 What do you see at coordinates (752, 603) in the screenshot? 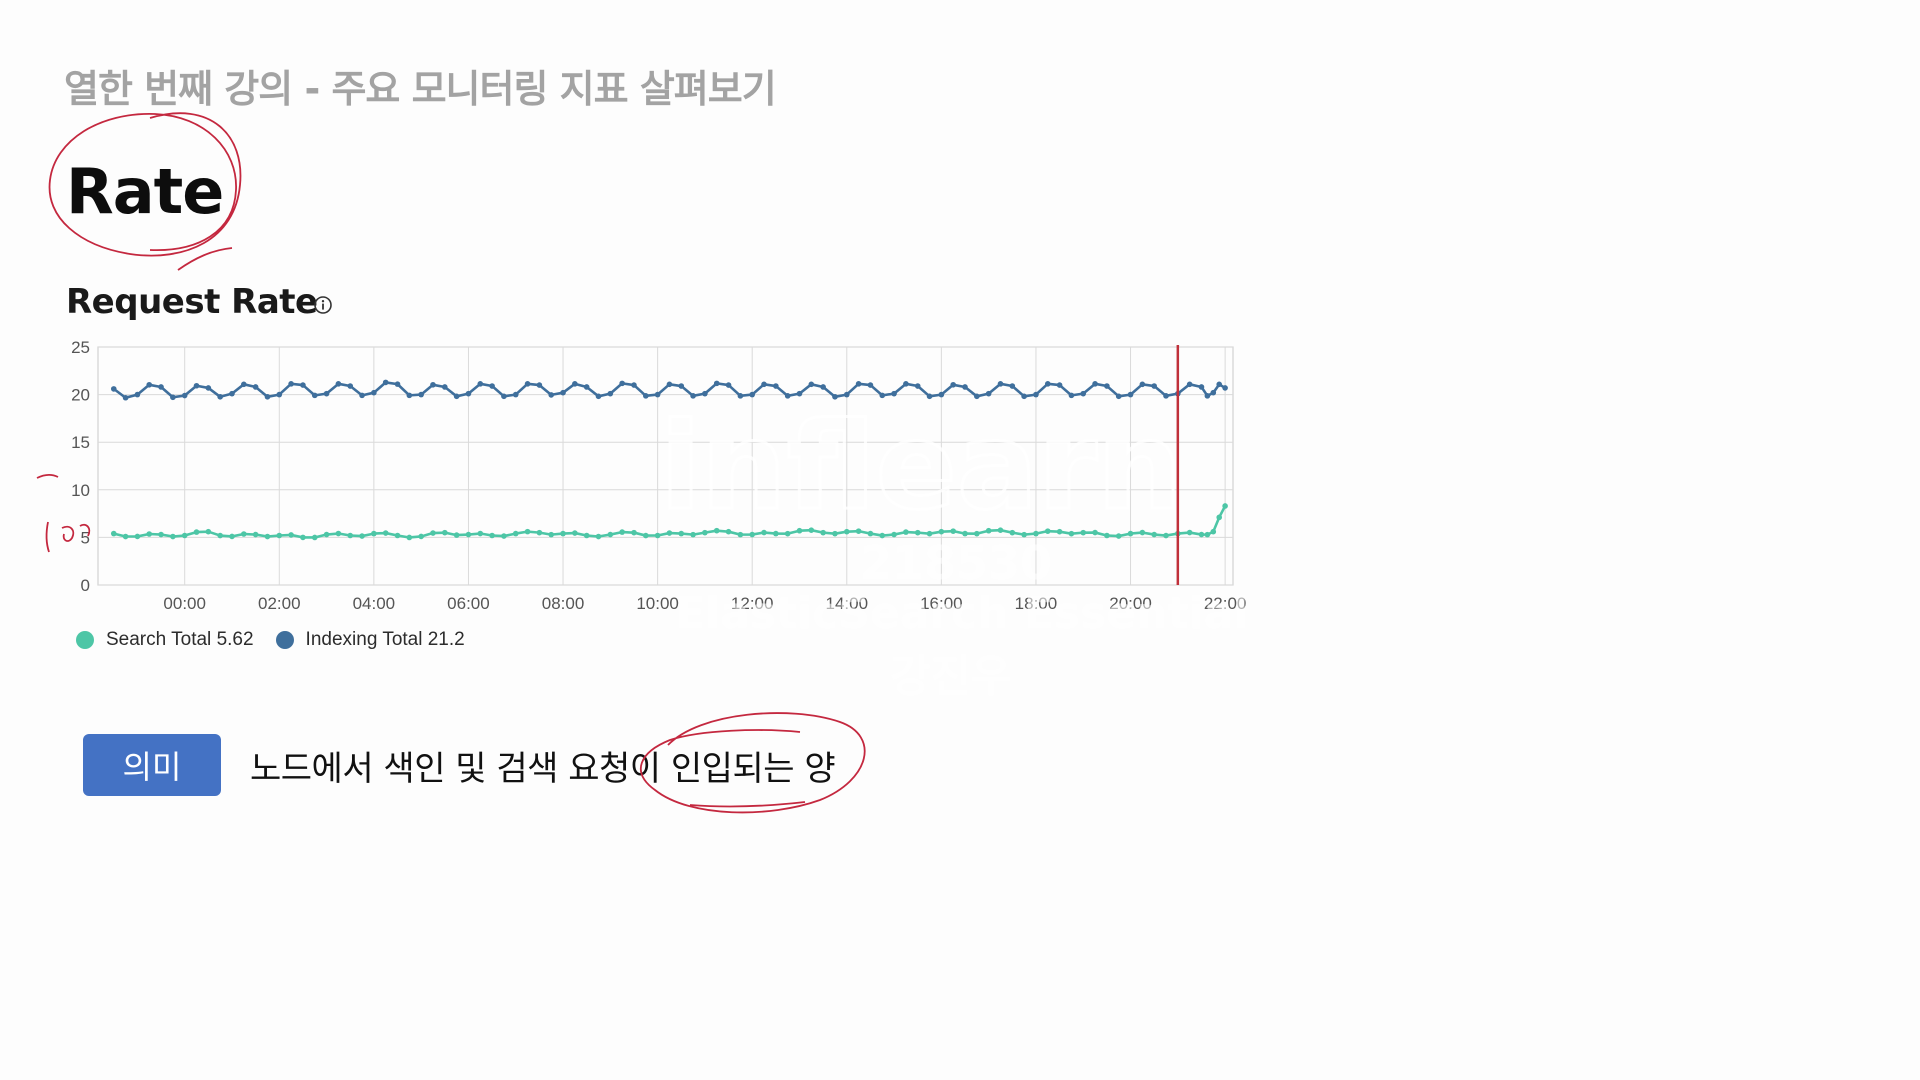
I see `x-tick-label: 12:00` at bounding box center [752, 603].